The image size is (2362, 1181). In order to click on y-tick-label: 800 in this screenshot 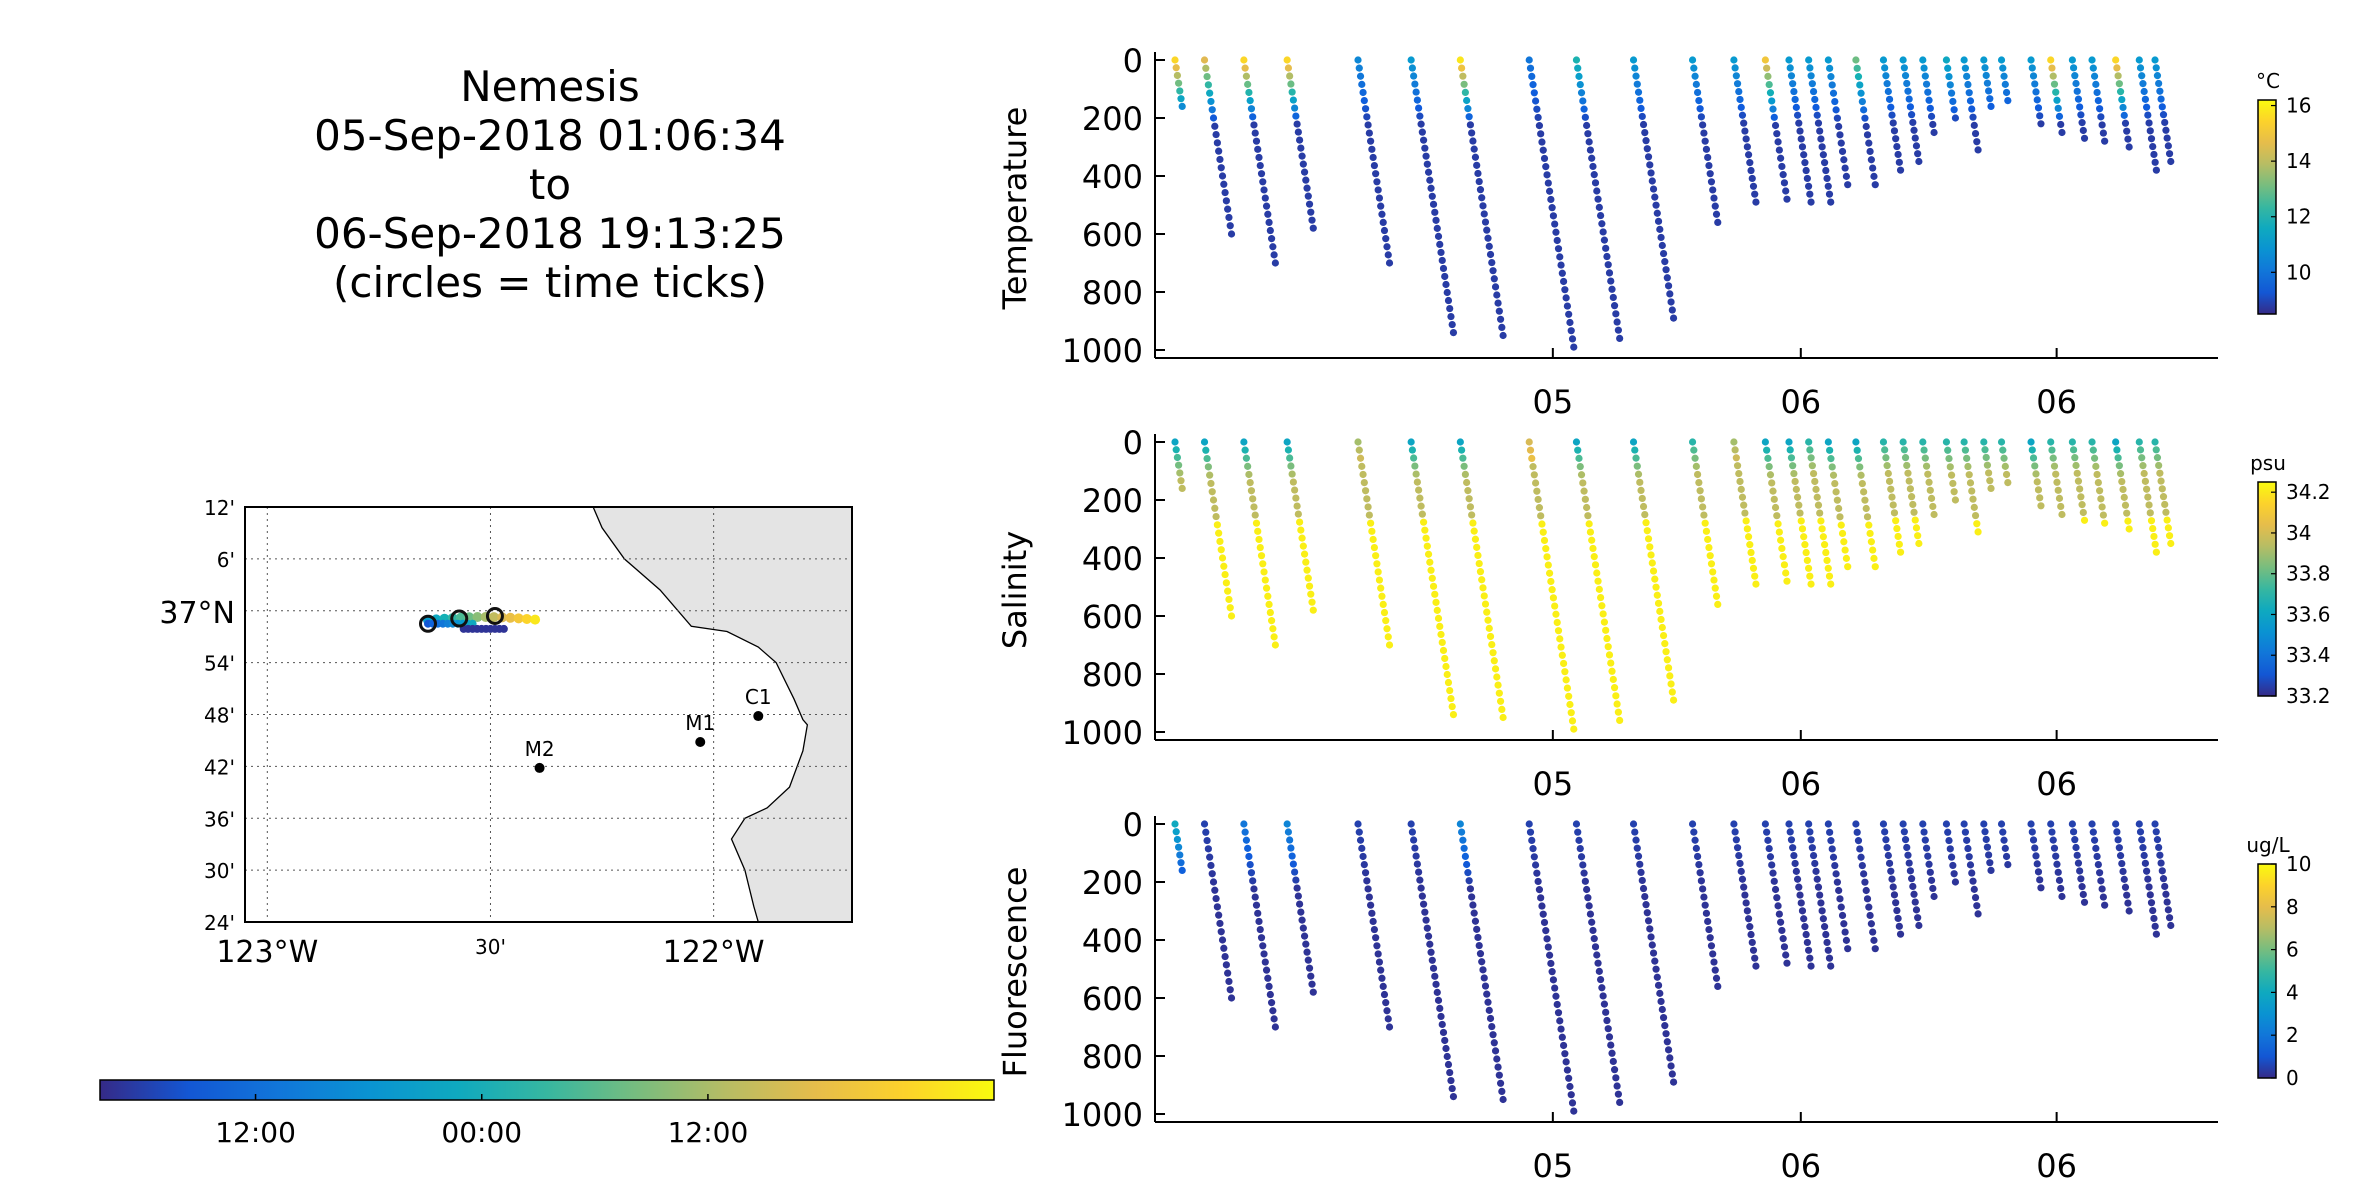, I will do `click(1112, 293)`.